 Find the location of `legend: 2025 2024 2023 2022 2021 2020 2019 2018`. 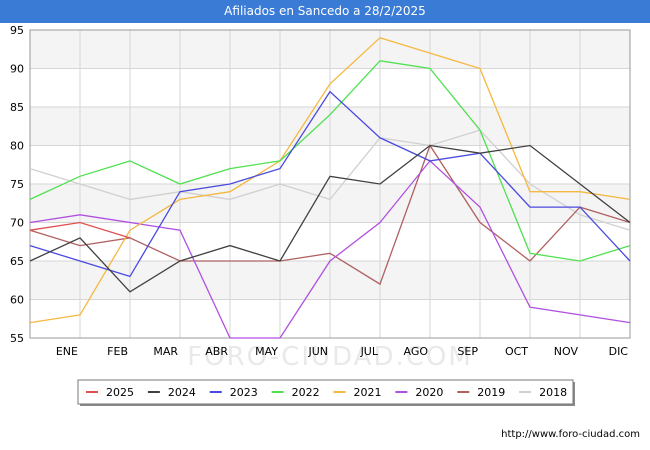

legend: 2025 2024 2023 2022 2021 2020 2019 2018 is located at coordinates (326, 392).